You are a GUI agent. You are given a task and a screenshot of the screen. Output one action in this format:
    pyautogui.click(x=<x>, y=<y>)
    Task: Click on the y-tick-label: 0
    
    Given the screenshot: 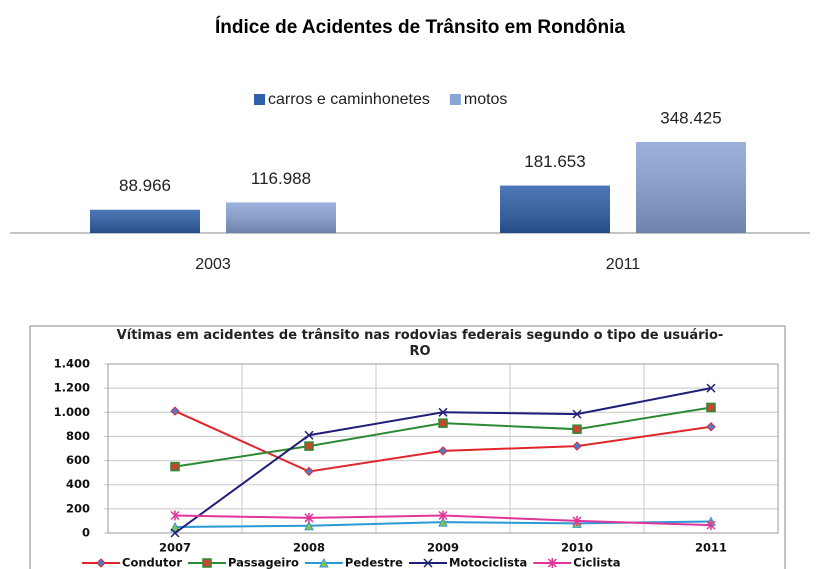 What is the action you would take?
    pyautogui.click(x=86, y=533)
    